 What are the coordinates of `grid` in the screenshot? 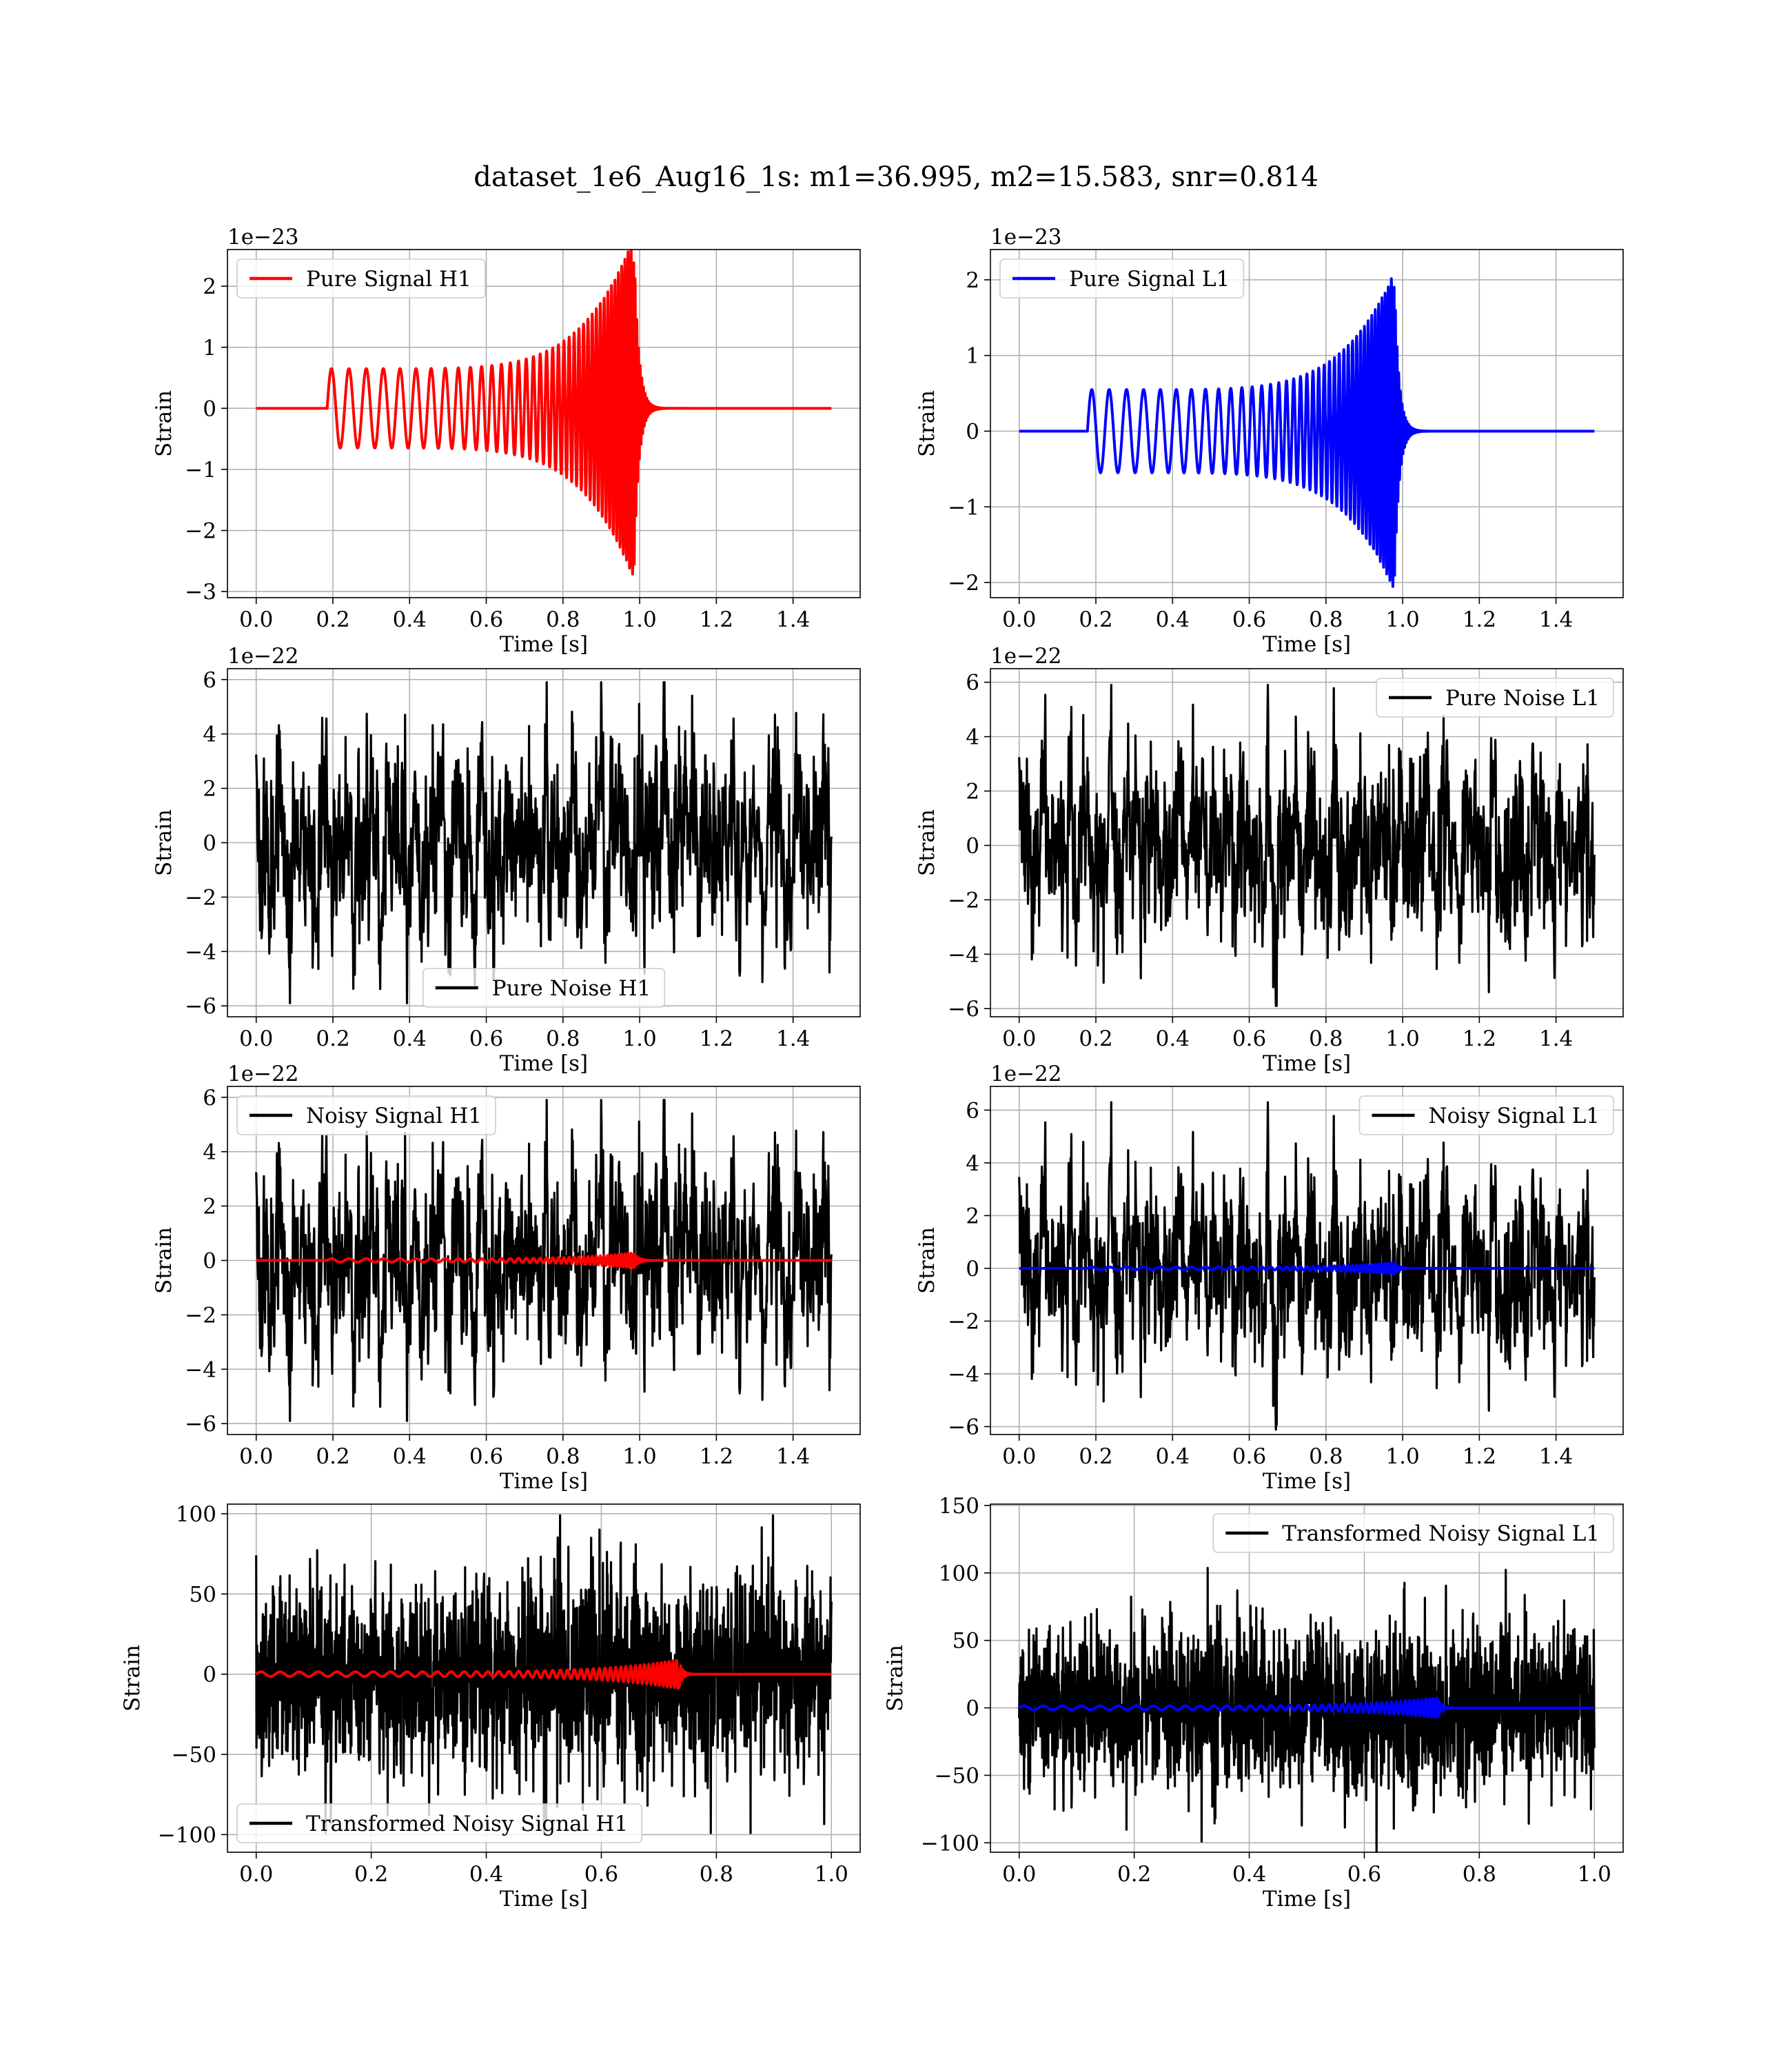 It's located at (543, 424).